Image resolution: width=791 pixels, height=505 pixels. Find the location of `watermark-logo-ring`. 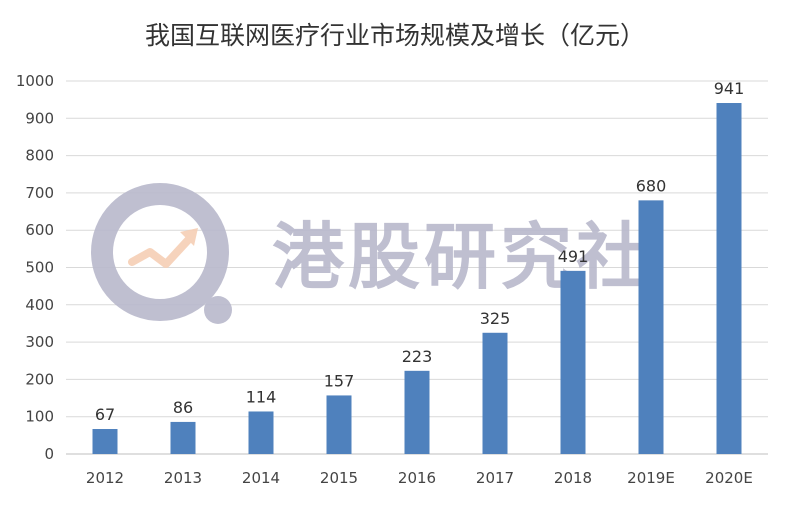

watermark-logo-ring is located at coordinates (160, 252).